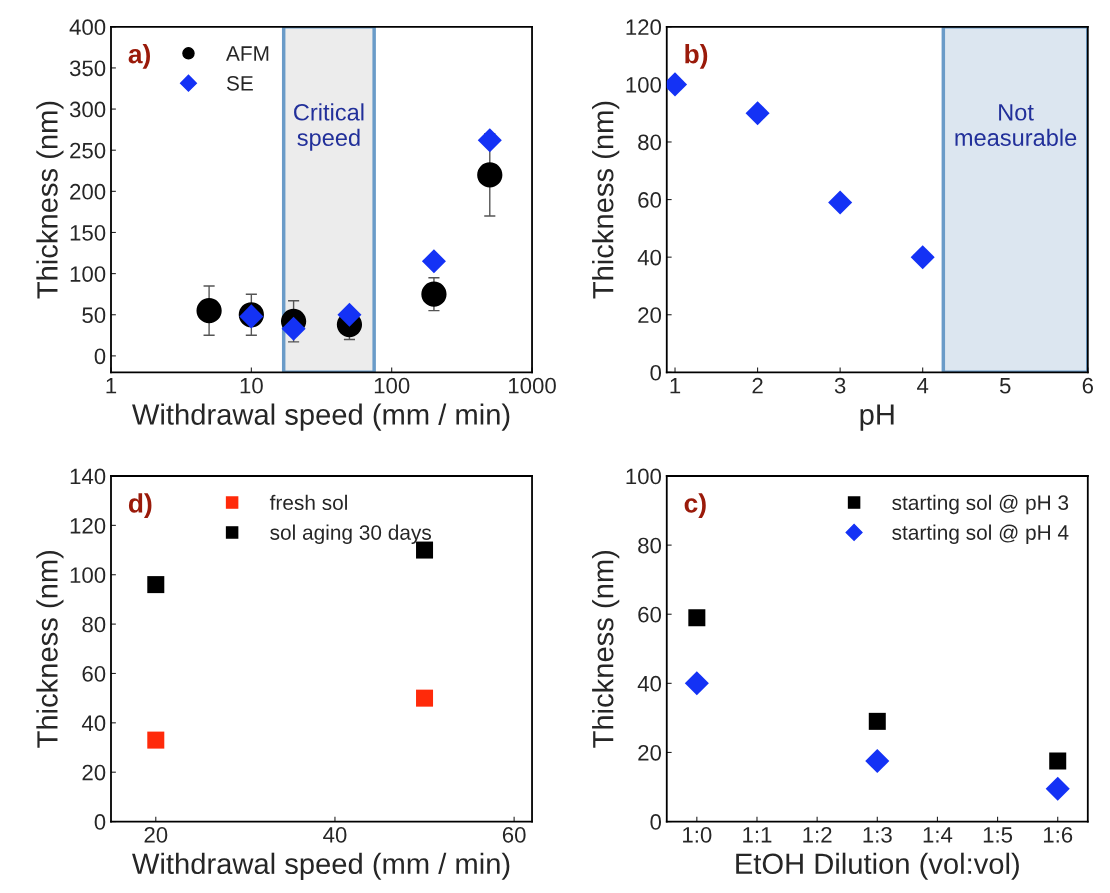 The image size is (1110, 893). I want to click on x-tick-label: 100, so click(392, 385).